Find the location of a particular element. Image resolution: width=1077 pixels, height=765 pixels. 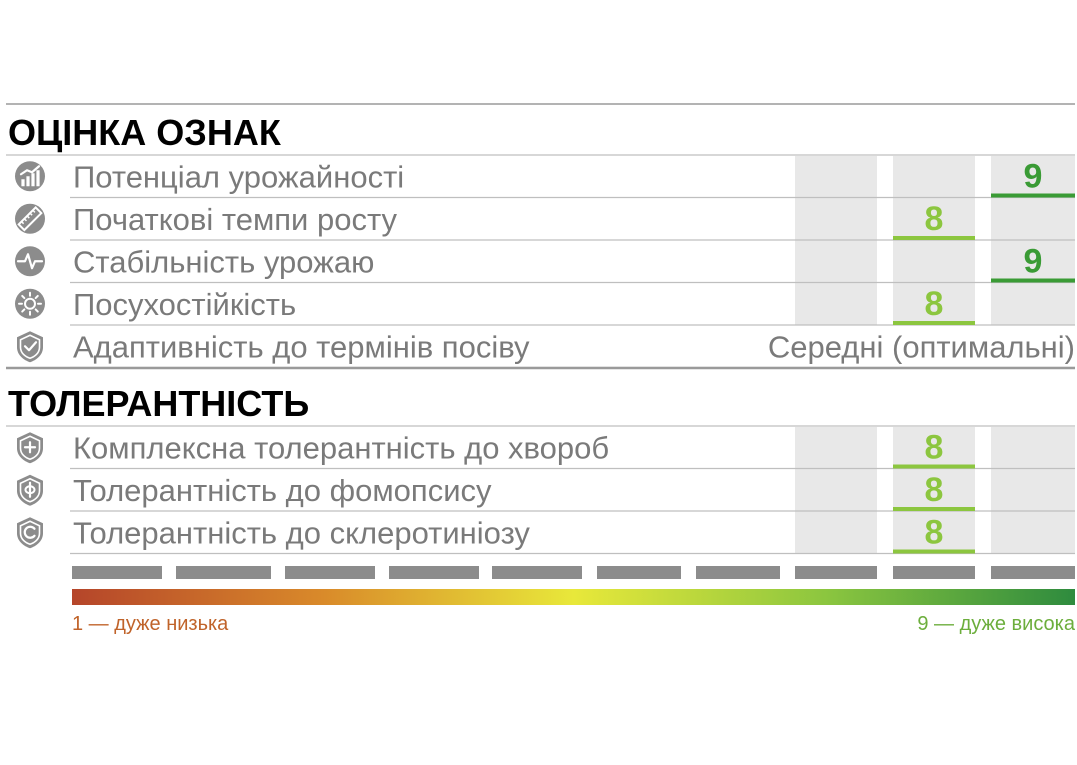

shield-phi-icon is located at coordinates (30, 490).